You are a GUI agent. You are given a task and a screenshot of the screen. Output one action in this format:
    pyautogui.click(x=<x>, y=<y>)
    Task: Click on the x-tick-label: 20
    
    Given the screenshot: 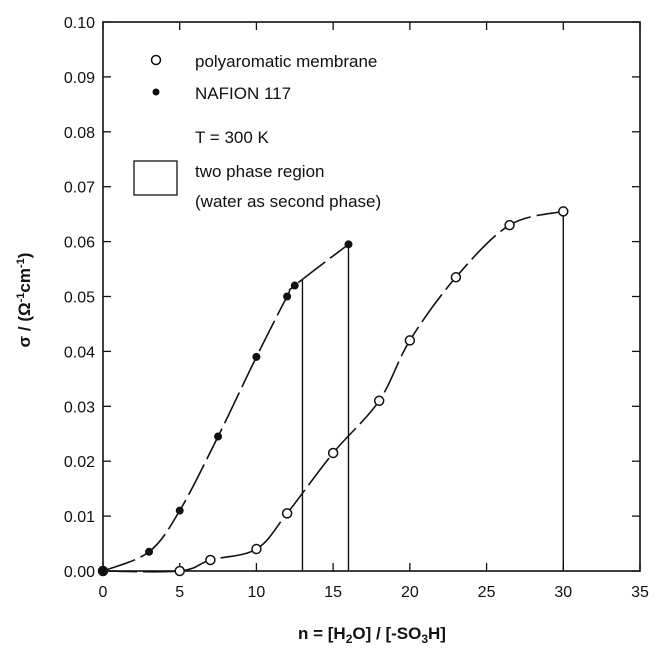 What is the action you would take?
    pyautogui.click(x=410, y=592)
    